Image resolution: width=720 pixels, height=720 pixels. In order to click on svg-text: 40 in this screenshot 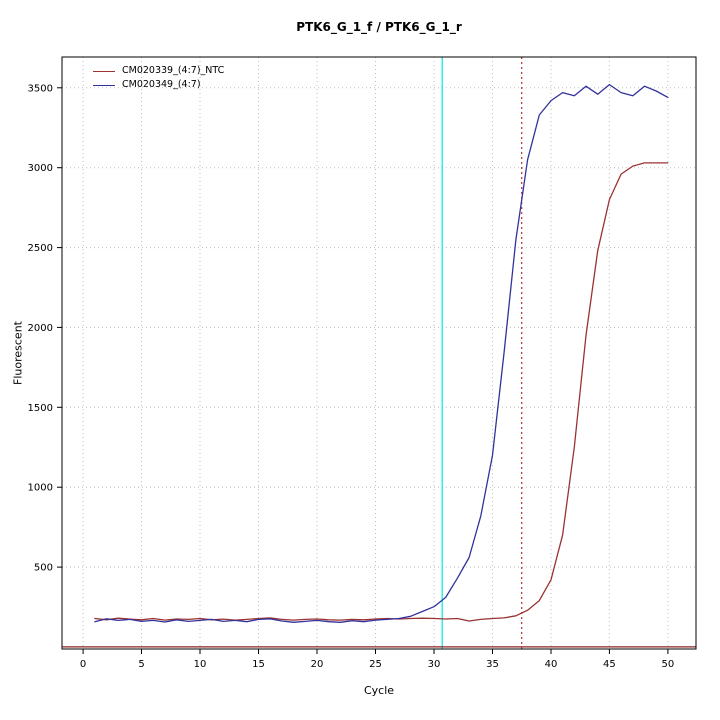, I will do `click(551, 664)`.